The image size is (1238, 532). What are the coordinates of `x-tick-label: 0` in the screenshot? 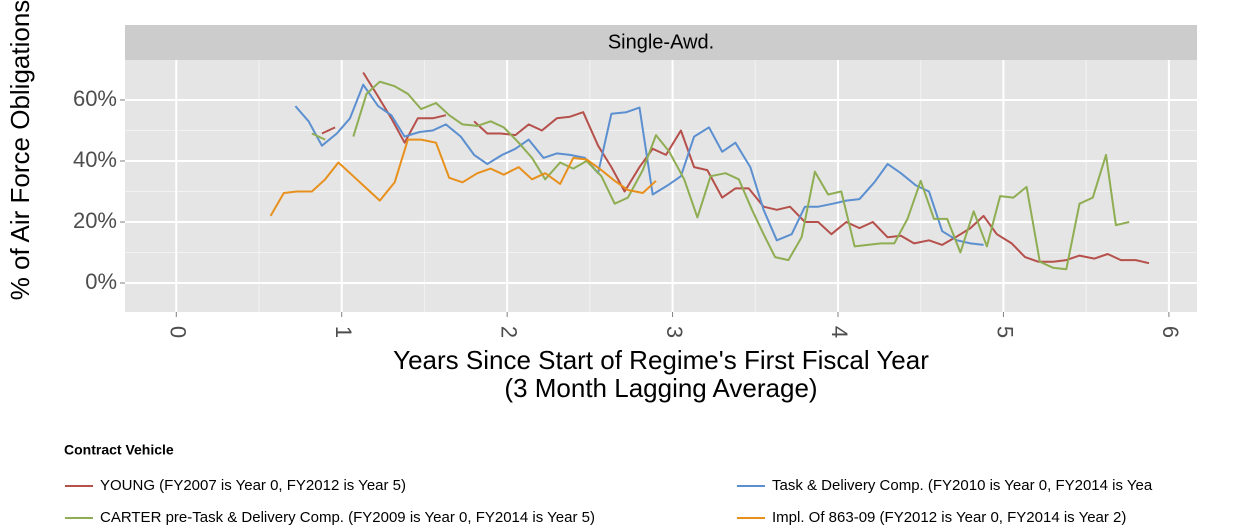 It's located at (177, 332).